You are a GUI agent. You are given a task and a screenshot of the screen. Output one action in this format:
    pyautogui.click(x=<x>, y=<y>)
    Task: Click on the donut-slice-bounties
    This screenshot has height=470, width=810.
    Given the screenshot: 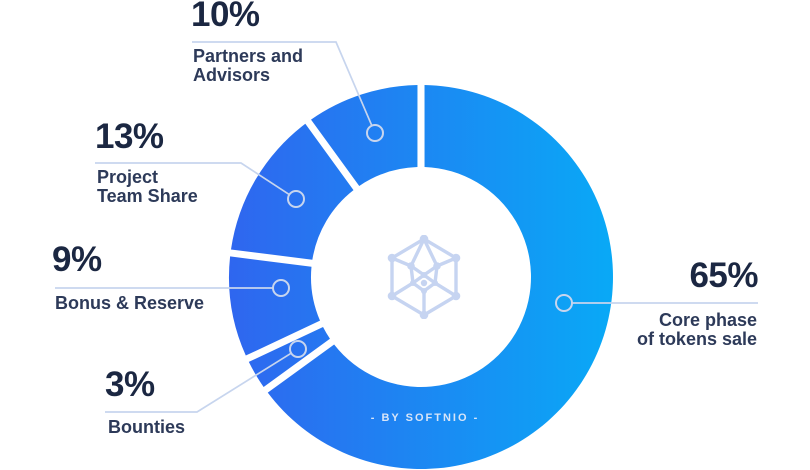 What is the action you would take?
    pyautogui.click(x=289, y=357)
    